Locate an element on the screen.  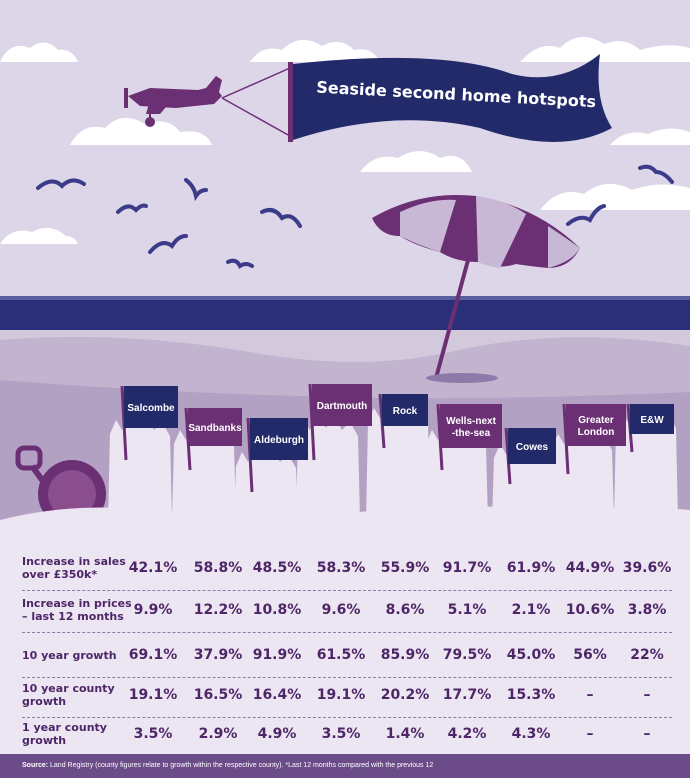
flag-label: Sandbanks is located at coordinates (215, 428).